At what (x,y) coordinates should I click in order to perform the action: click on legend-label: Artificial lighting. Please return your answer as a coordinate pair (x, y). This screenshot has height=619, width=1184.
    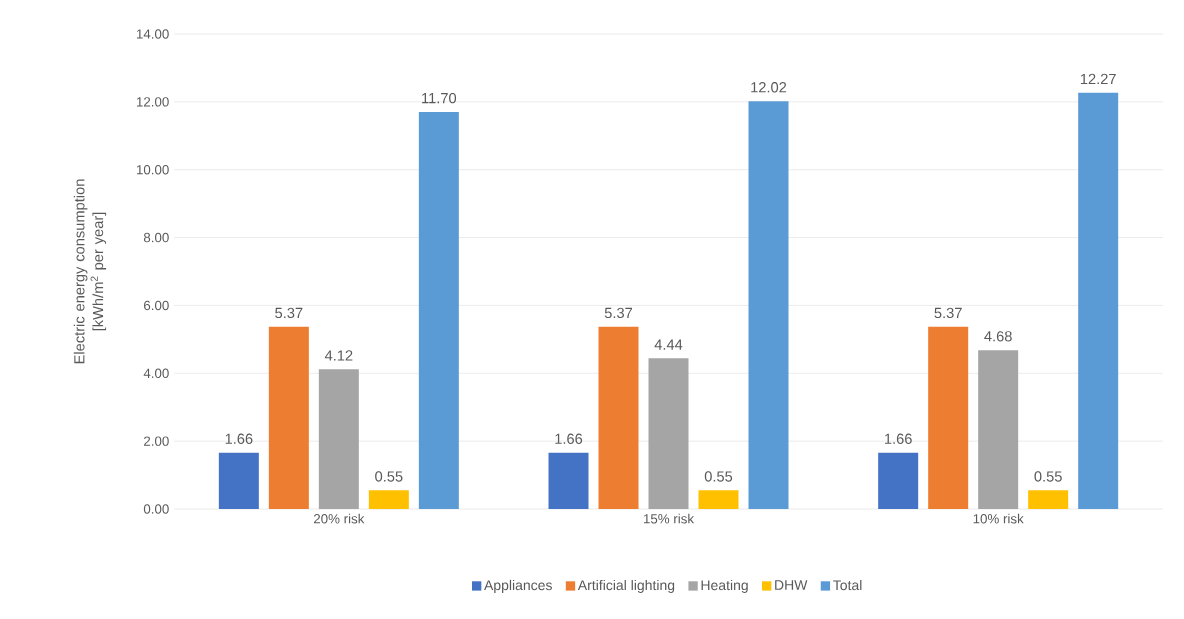
    Looking at the image, I should click on (626, 586).